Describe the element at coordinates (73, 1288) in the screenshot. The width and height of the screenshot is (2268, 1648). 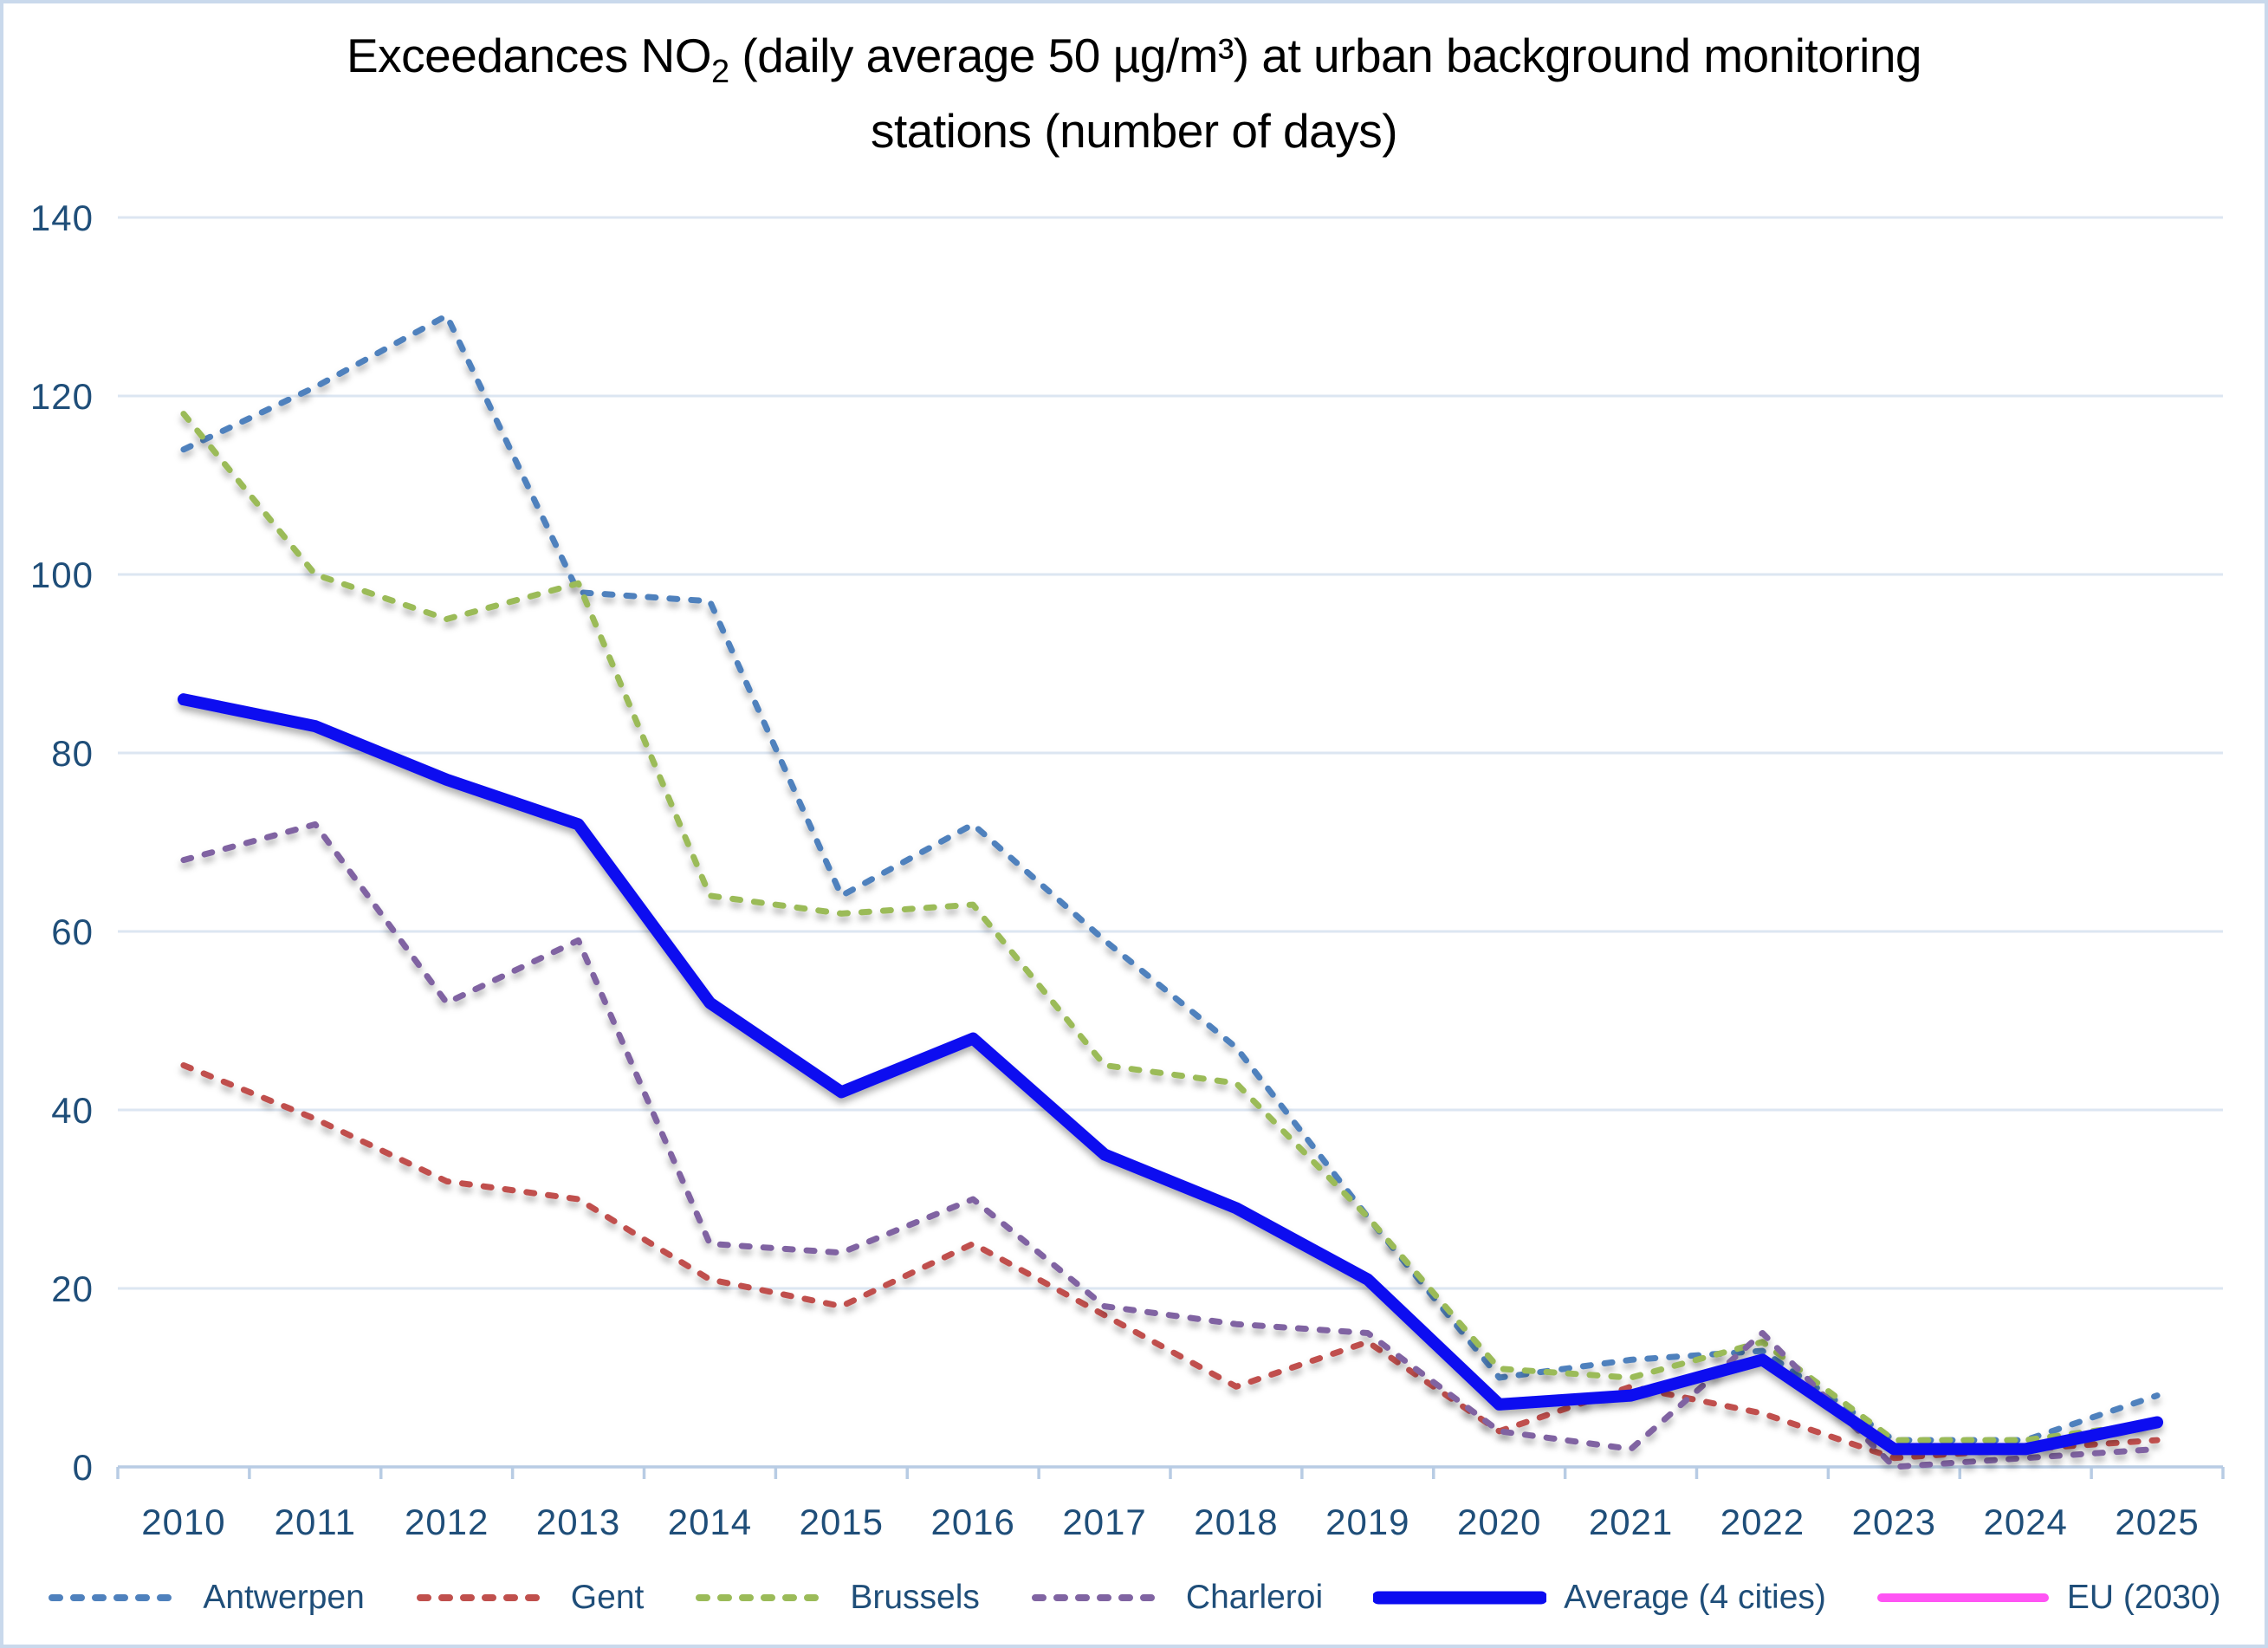
I see `y-tick-label-20: 20` at that location.